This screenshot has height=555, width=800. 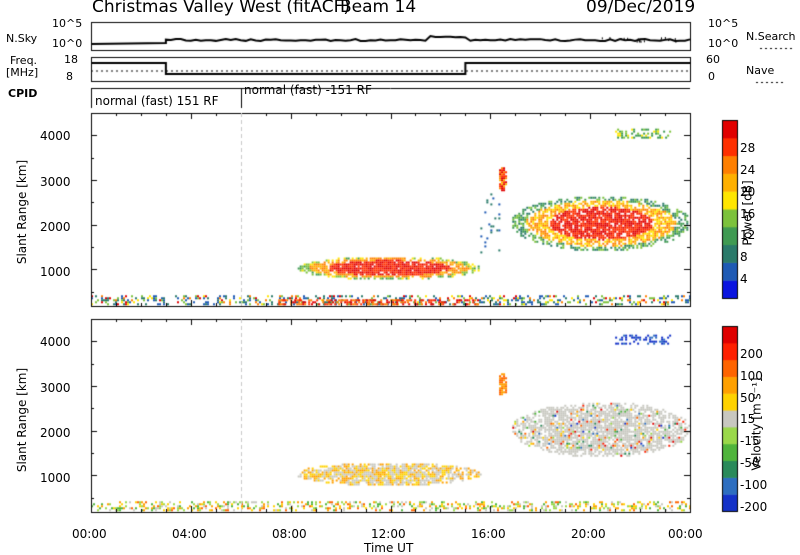 I want to click on velocity-tick-50: 50, so click(x=748, y=398).